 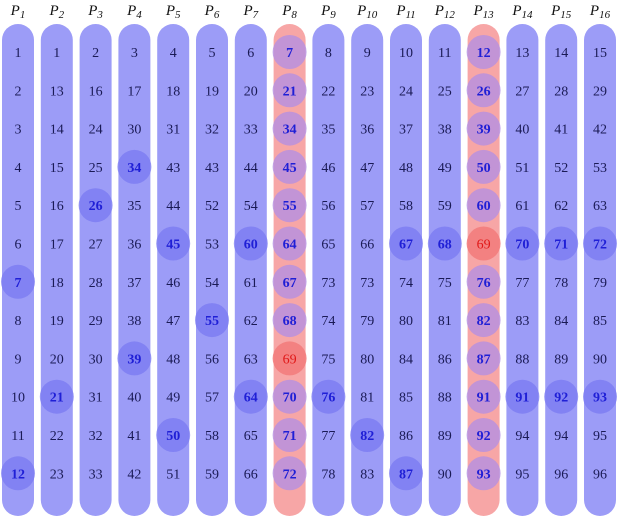 What do you see at coordinates (561, 259) in the screenshot?
I see `column-p15: P15 14 28 41 52 62 71 78 84 89 92 94 96` at bounding box center [561, 259].